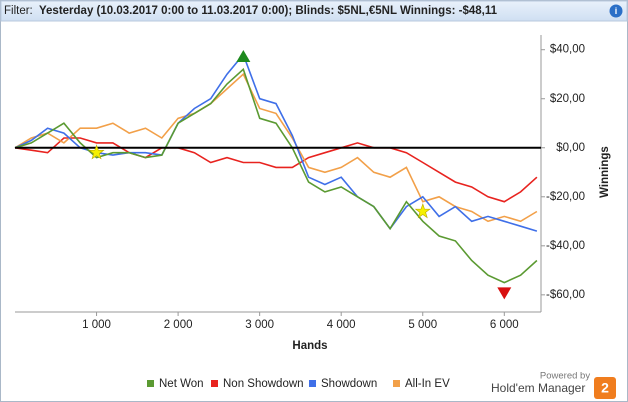  I want to click on y-tick-label: -$20,00, so click(565, 197).